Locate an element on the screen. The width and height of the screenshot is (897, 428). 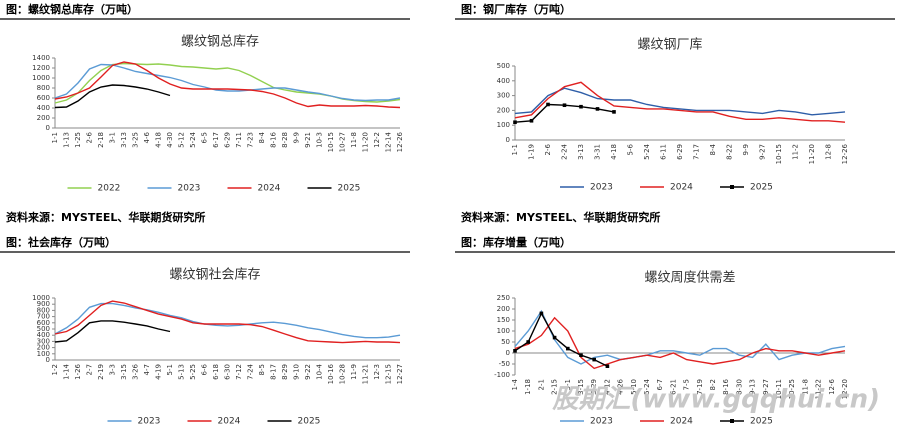
x-tick-label: 1-4 is located at coordinates (515, 384).